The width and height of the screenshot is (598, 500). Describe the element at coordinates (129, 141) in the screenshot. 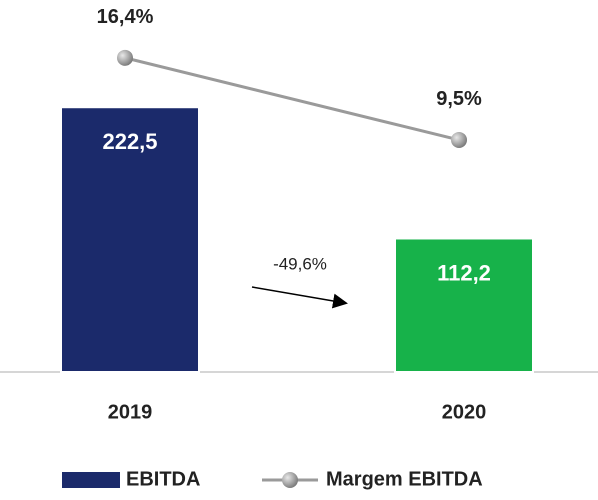

I see `bar-value-label: 222,5` at that location.